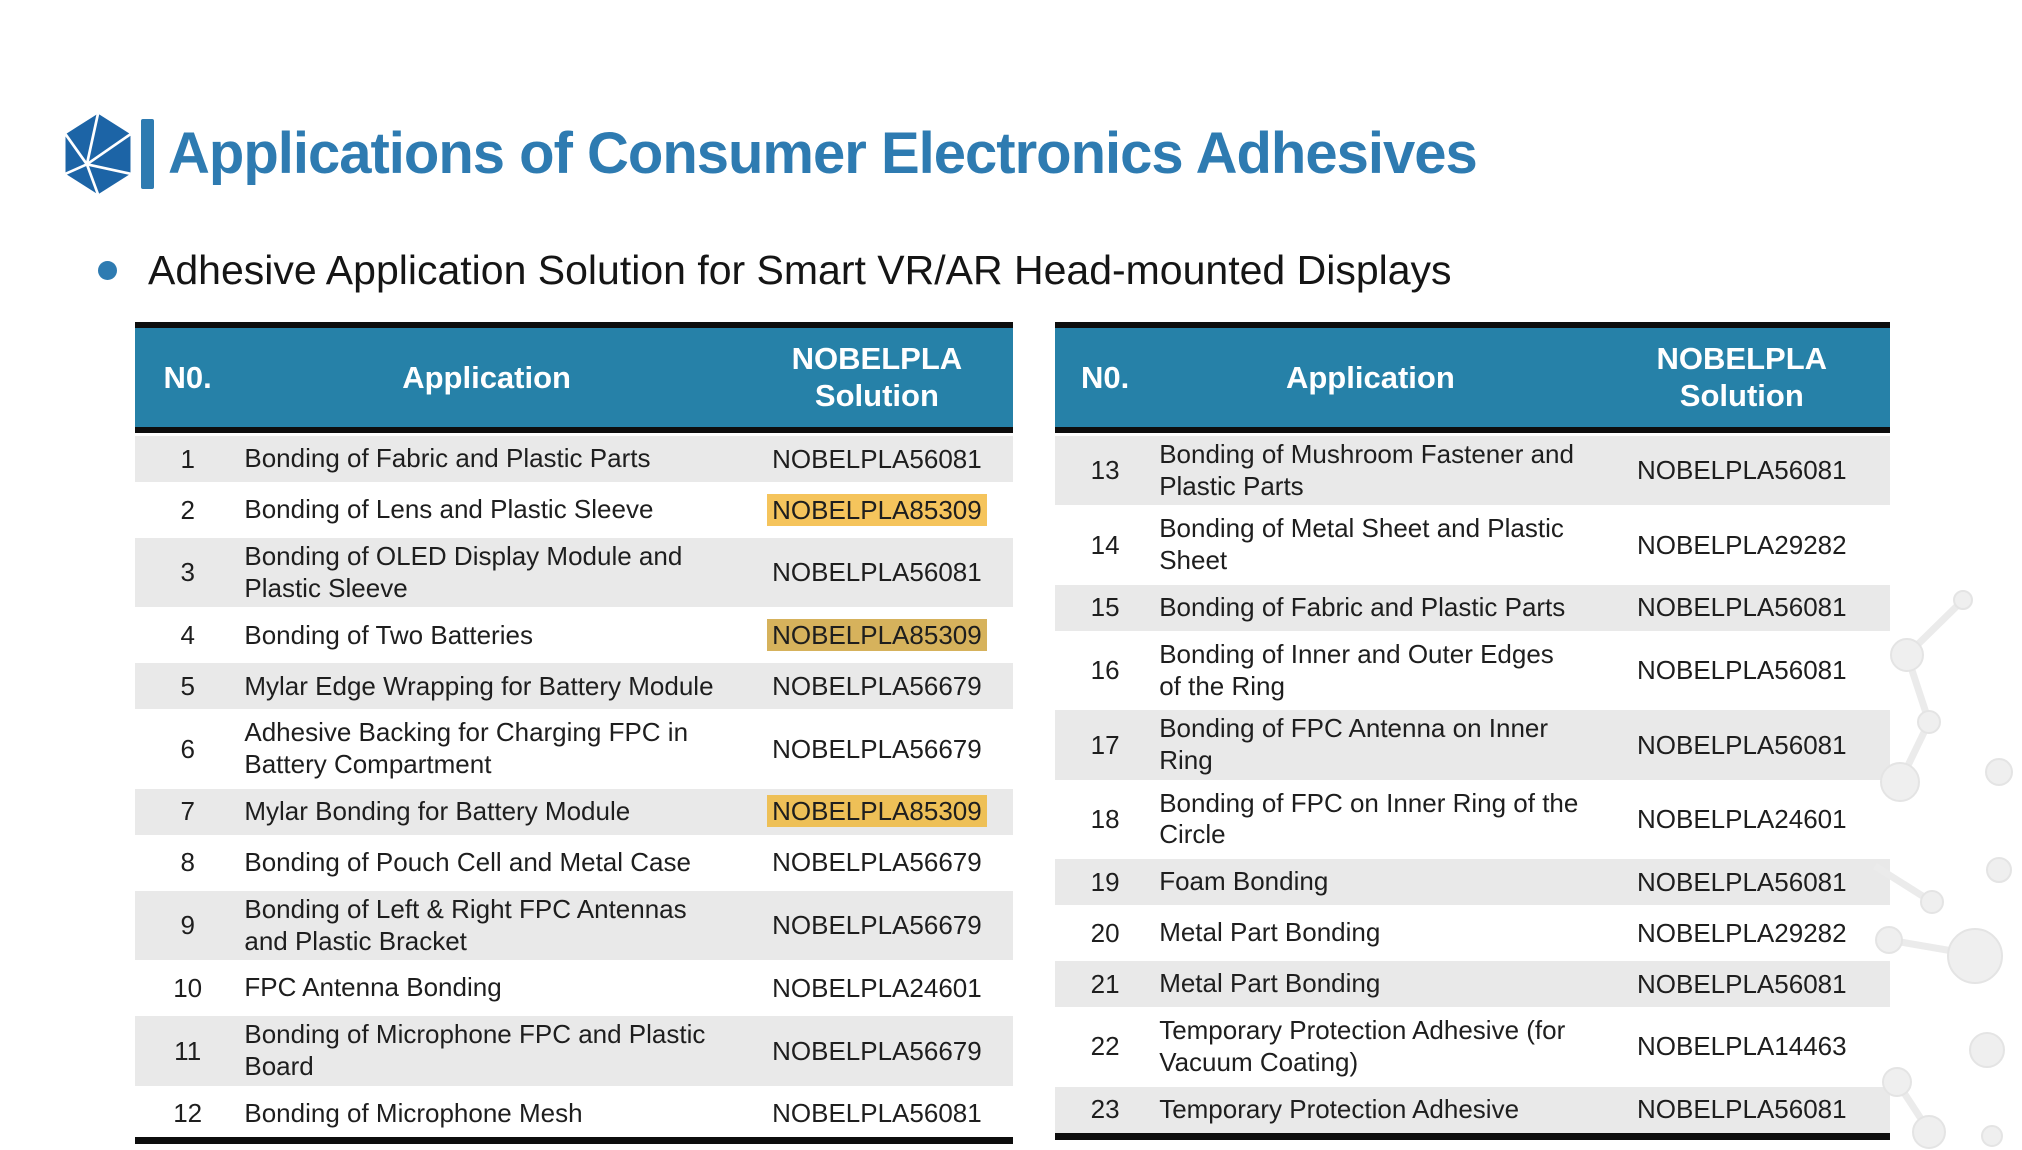 This screenshot has width=2022, height=1150. What do you see at coordinates (1339, 1108) in the screenshot?
I see `cell-application: Temporary Protection Adhesive` at bounding box center [1339, 1108].